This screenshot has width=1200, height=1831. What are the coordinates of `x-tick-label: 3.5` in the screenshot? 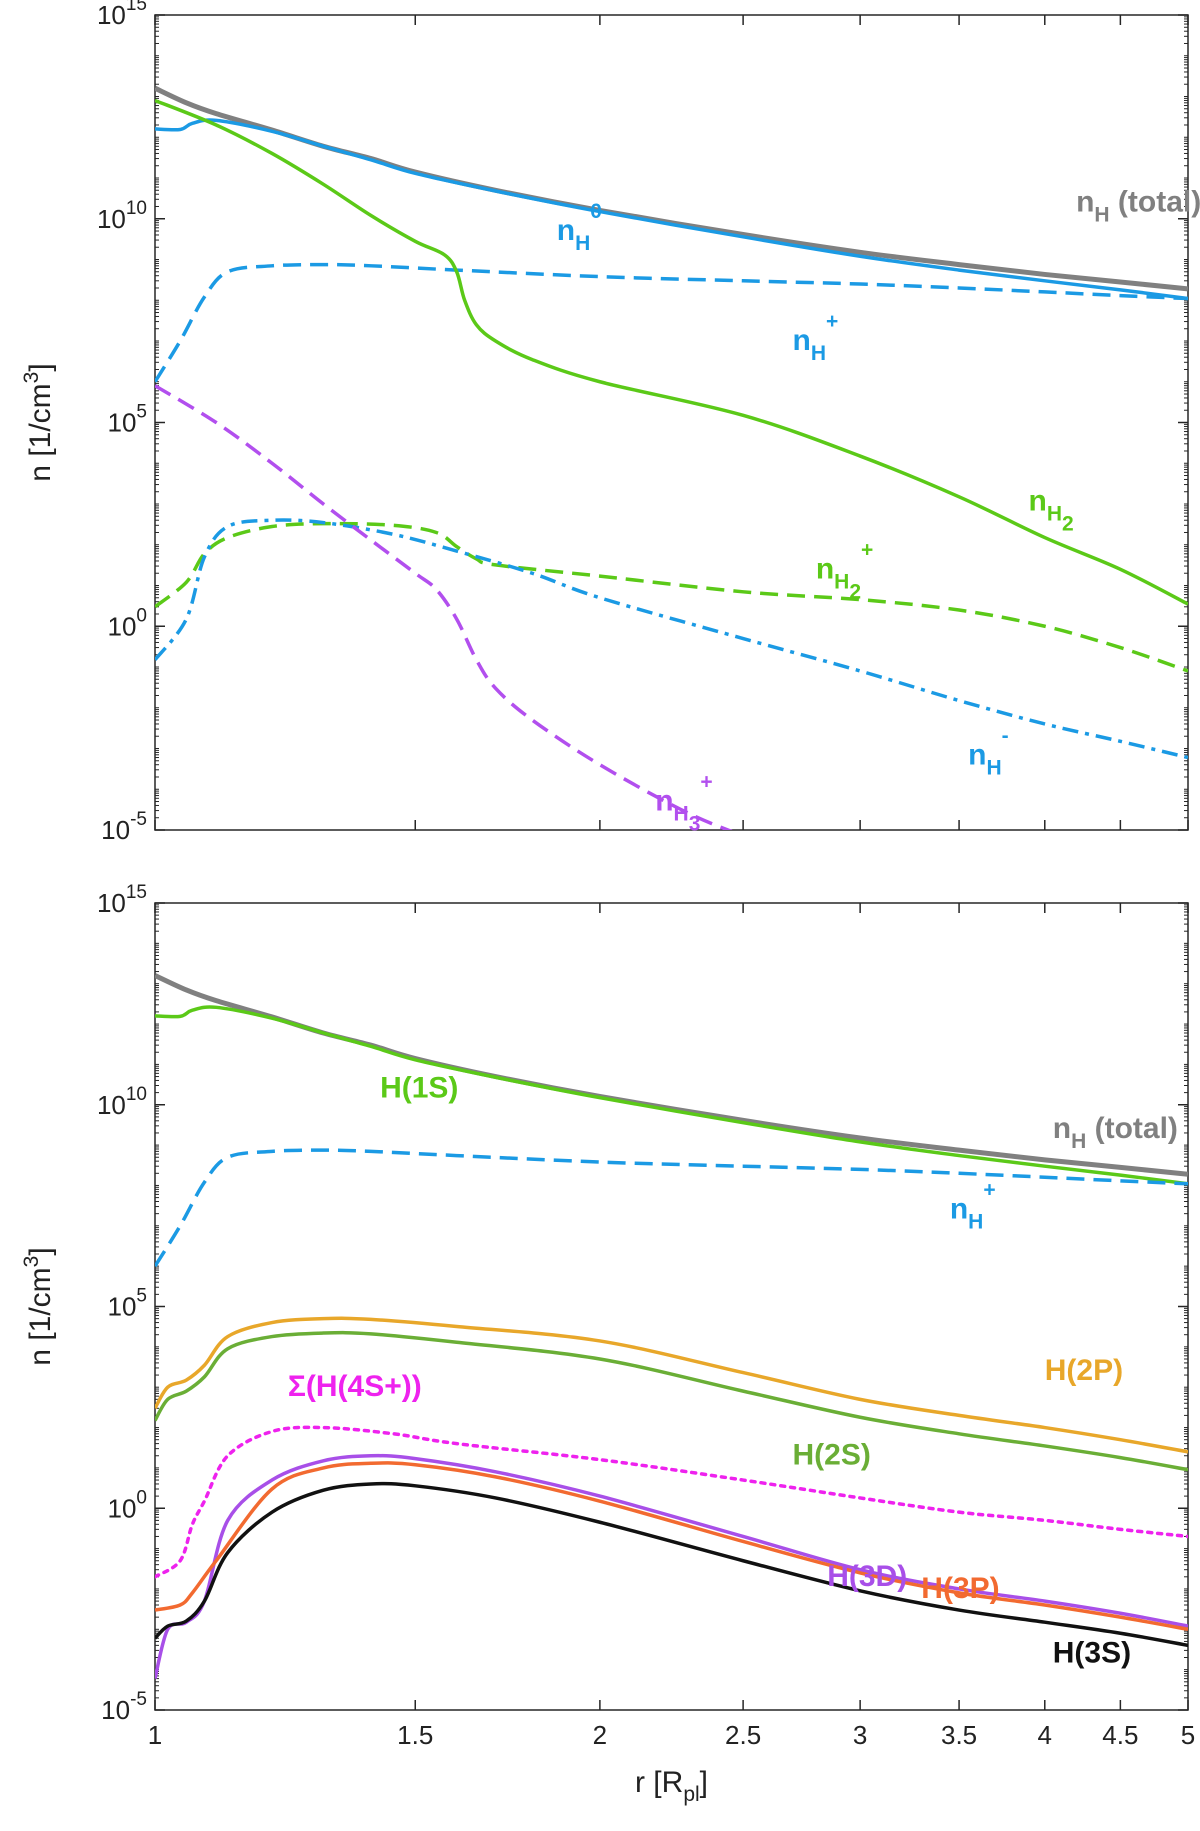 It's located at (959, 1735).